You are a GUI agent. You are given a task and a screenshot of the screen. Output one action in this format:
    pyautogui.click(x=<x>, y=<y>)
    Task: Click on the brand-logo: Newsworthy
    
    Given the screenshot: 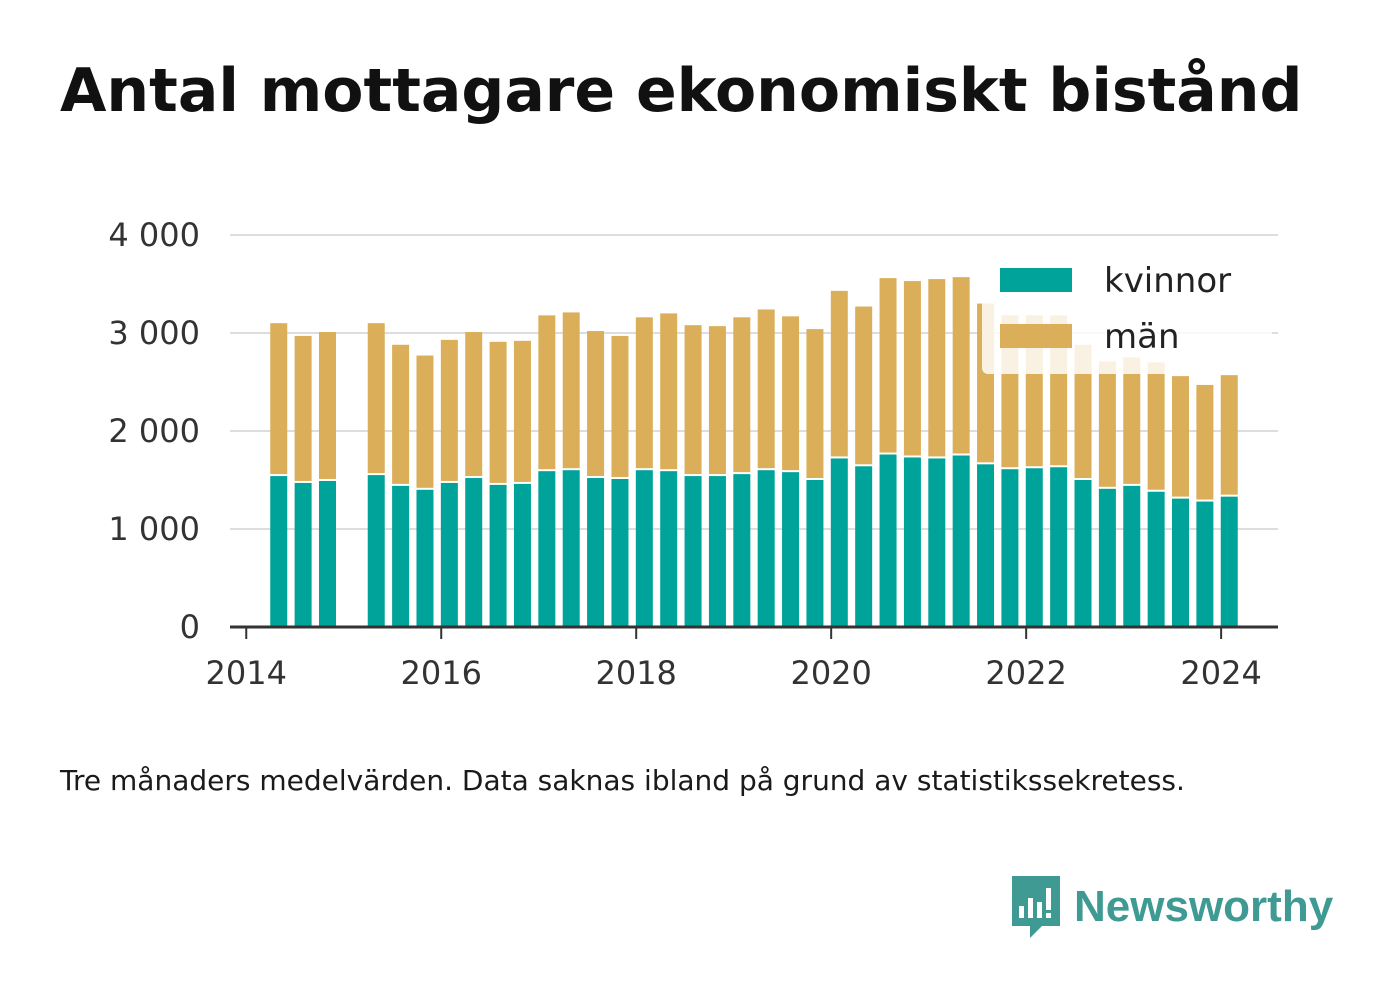 What is the action you would take?
    pyautogui.click(x=1171, y=907)
    